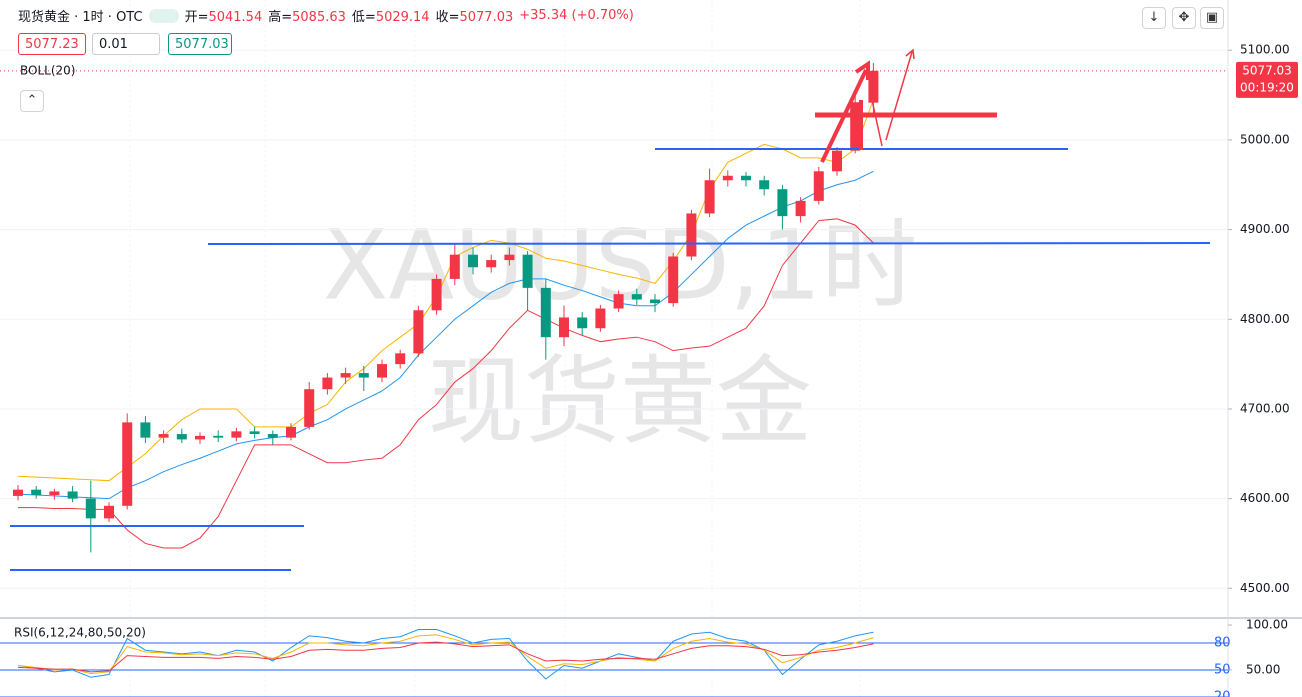 The width and height of the screenshot is (1302, 697). I want to click on buy-price: 5077.03, so click(200, 44).